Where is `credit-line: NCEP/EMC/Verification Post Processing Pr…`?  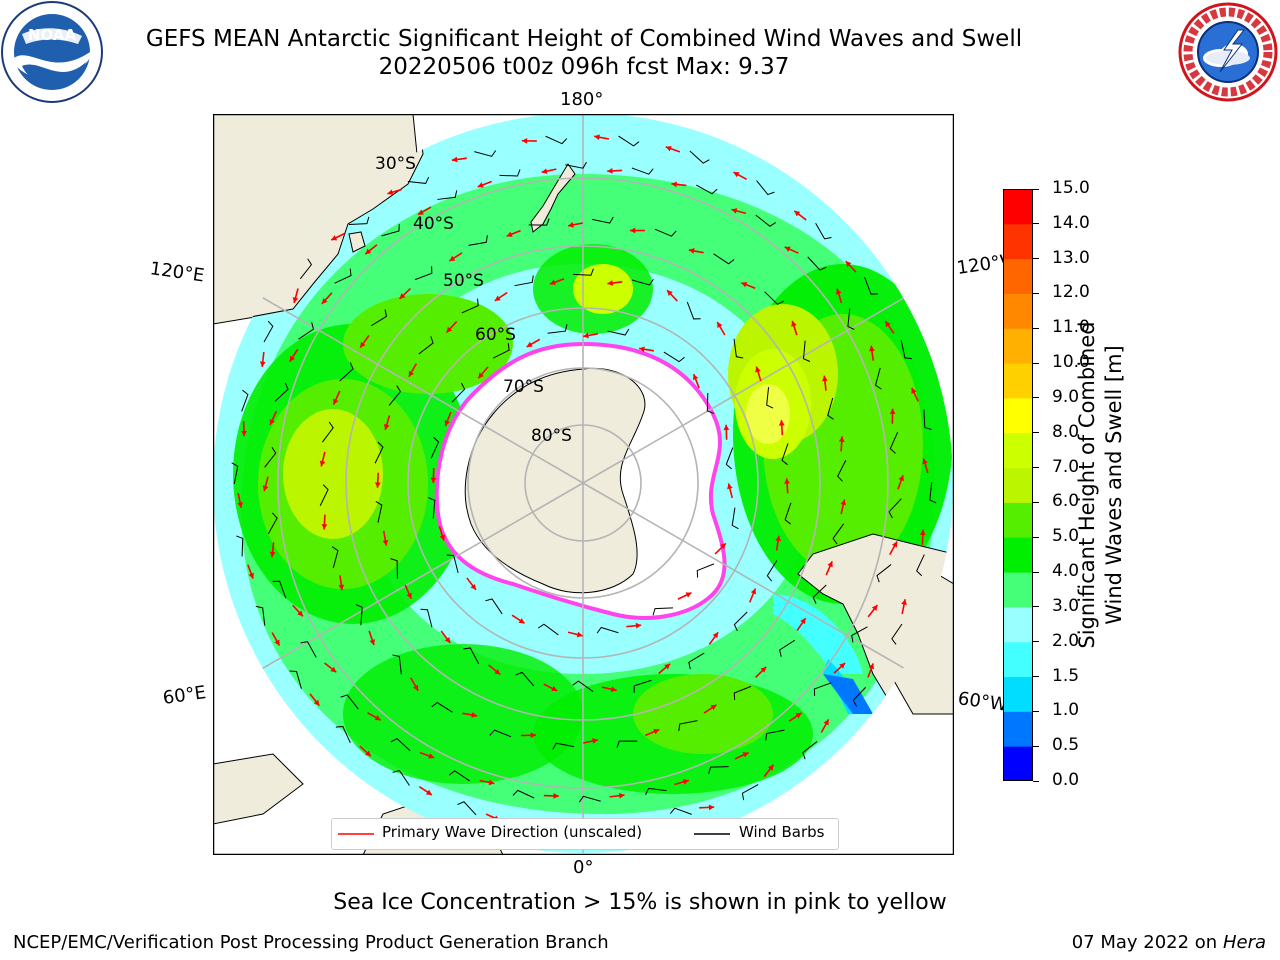 credit-line: NCEP/EMC/Verification Post Processing Pr… is located at coordinates (311, 942).